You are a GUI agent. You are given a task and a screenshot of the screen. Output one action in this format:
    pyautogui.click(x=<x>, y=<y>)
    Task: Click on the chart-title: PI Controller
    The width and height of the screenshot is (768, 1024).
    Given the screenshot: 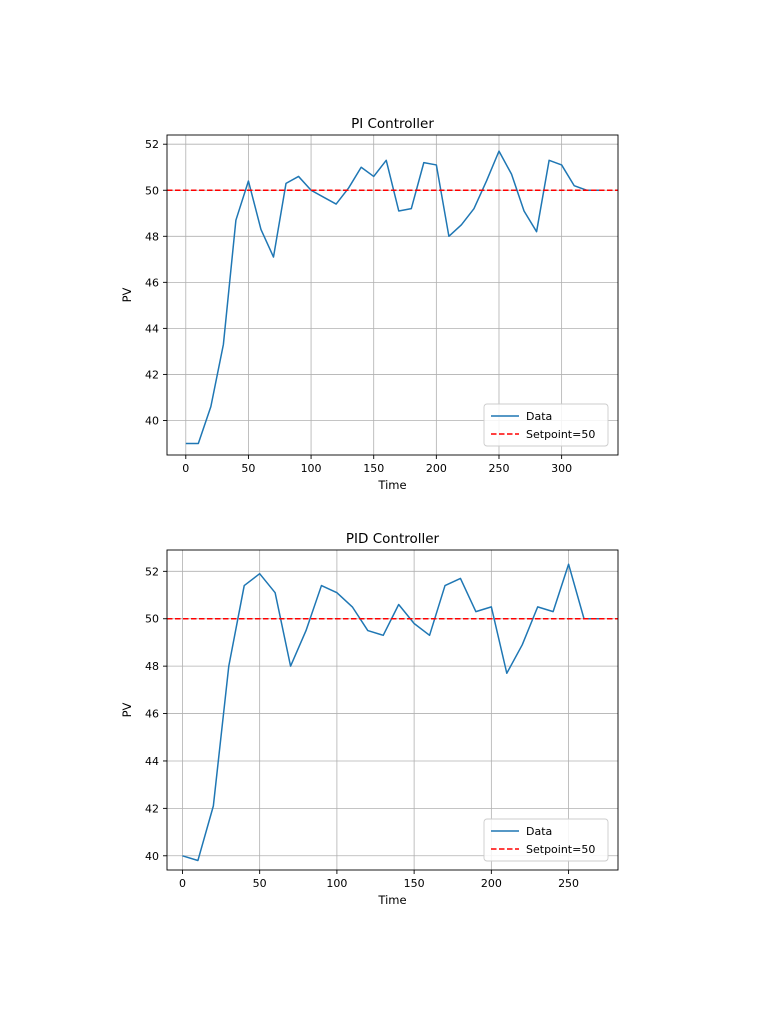 What is the action you would take?
    pyautogui.click(x=392, y=124)
    